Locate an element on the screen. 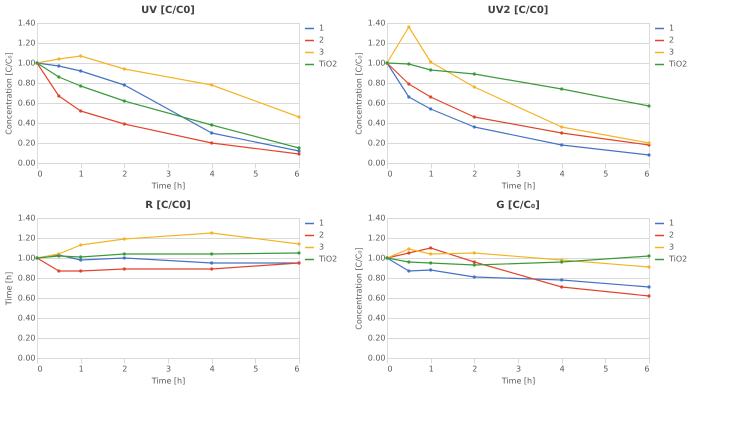 This screenshot has width=755, height=437. chart-title: UV [C/C0] is located at coordinates (168, 10).